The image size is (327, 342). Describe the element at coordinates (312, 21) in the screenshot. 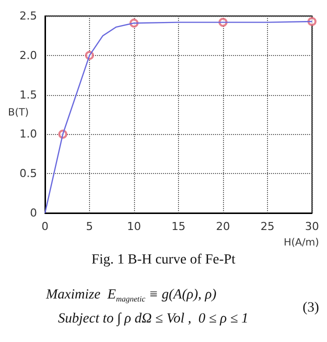

I see `point` at that location.